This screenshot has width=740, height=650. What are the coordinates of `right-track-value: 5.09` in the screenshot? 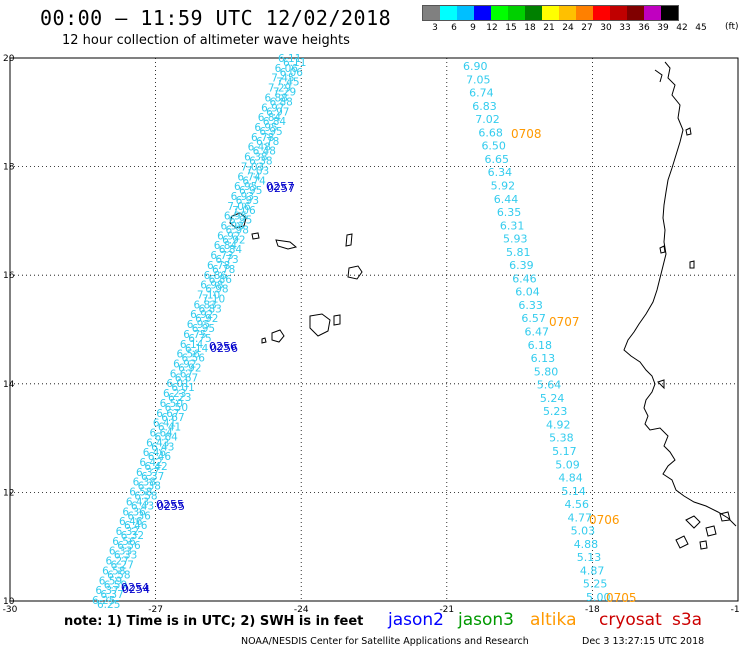 It's located at (567, 464).